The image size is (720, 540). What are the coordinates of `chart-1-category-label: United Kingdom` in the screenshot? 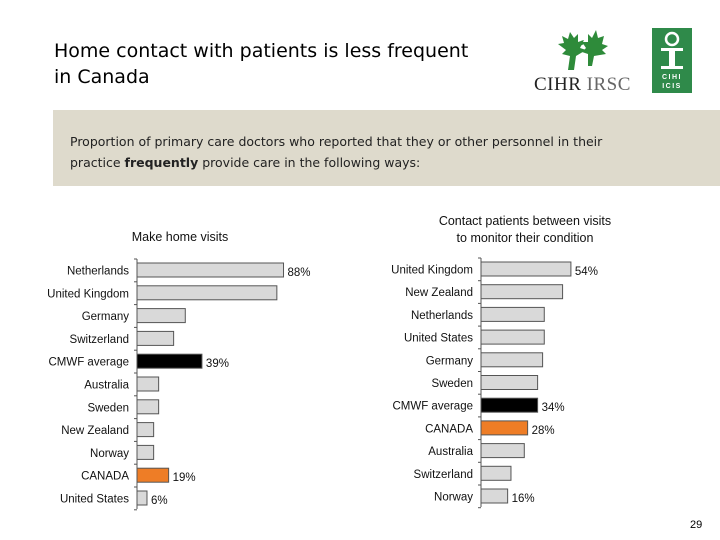 It's located at (88, 294).